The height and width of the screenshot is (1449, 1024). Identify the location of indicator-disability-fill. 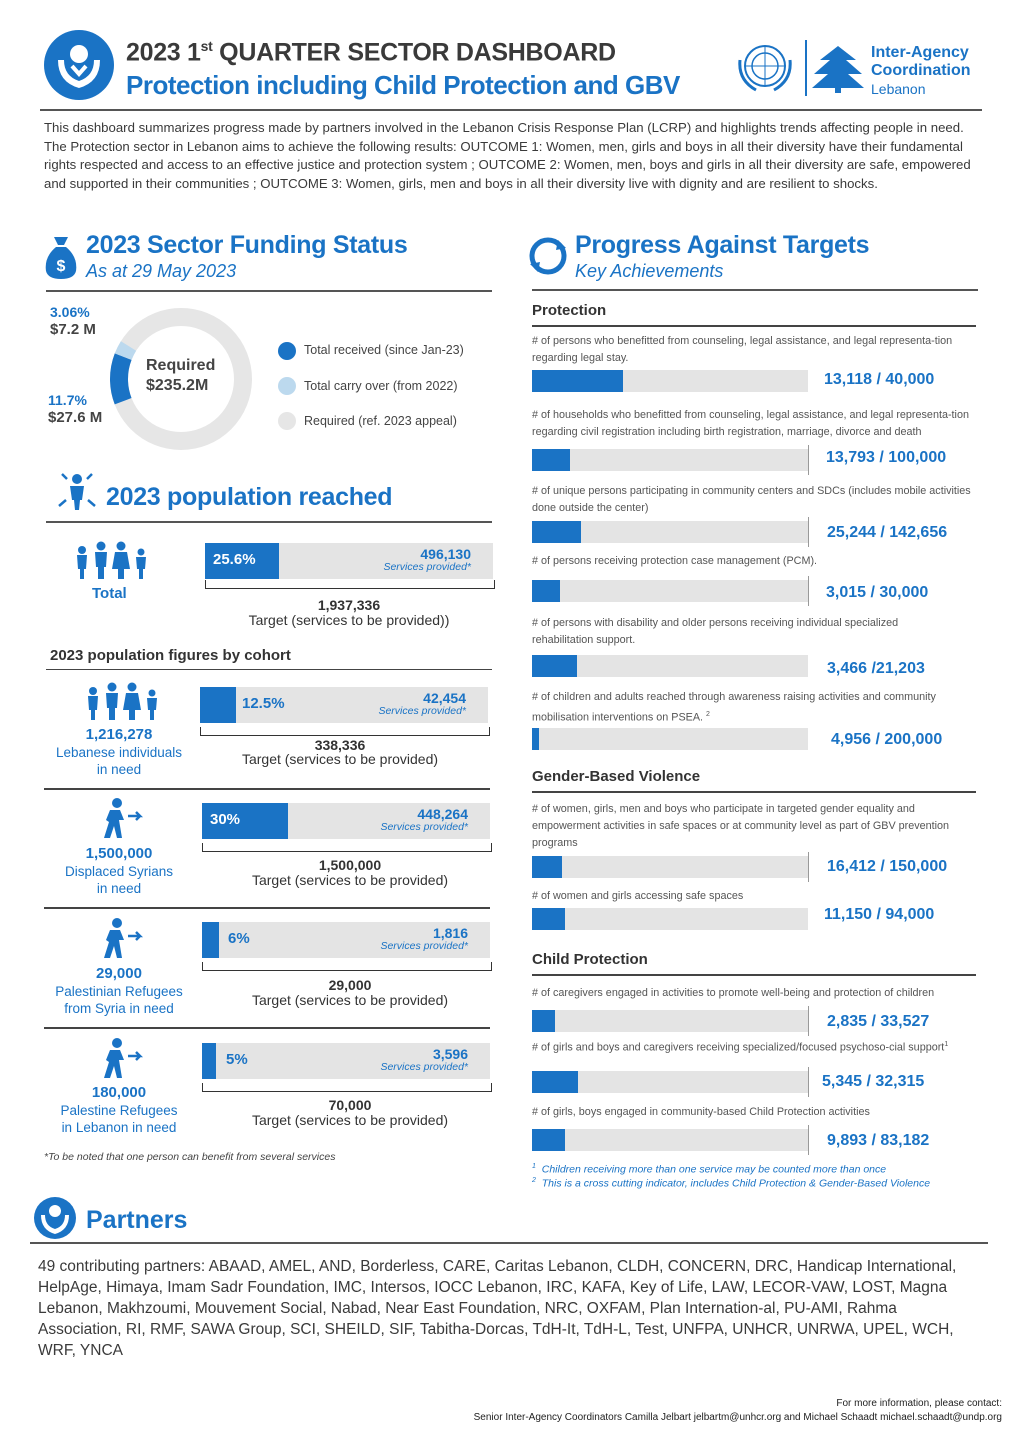
(554, 666).